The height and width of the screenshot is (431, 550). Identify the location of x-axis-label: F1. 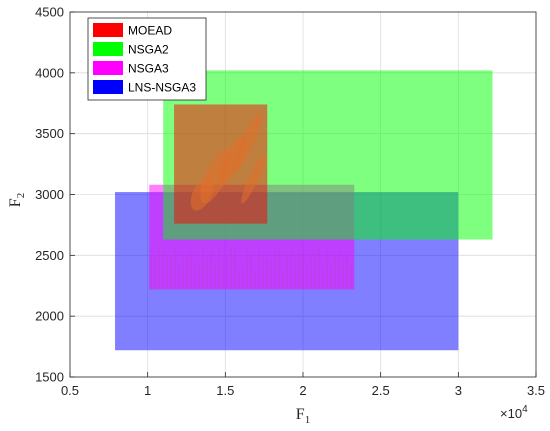
(303, 416).